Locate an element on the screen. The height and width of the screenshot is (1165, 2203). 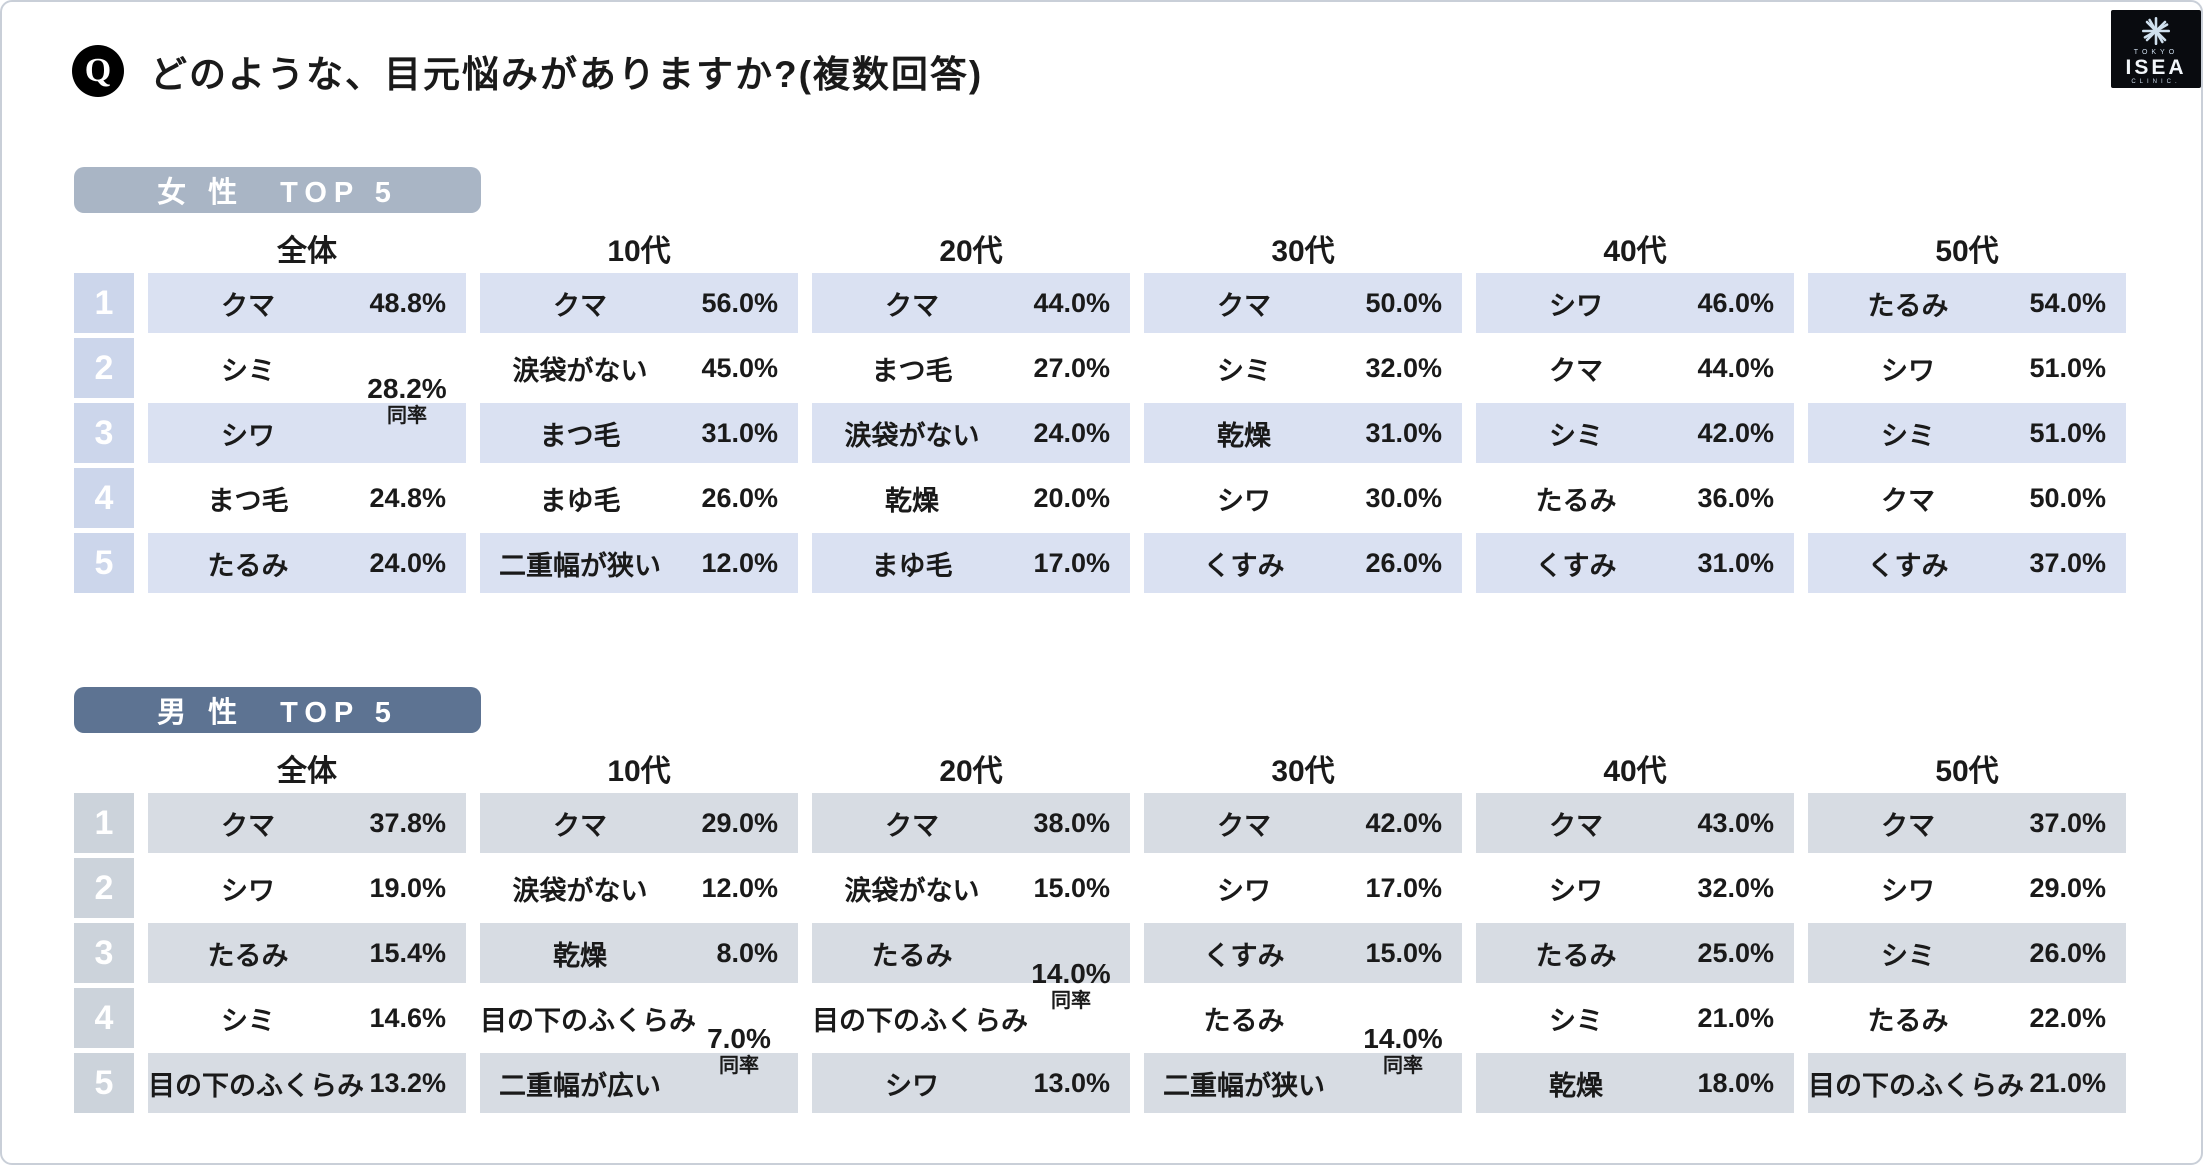
men-top5-badge: 男 性 TOP 5 is located at coordinates (277, 710).